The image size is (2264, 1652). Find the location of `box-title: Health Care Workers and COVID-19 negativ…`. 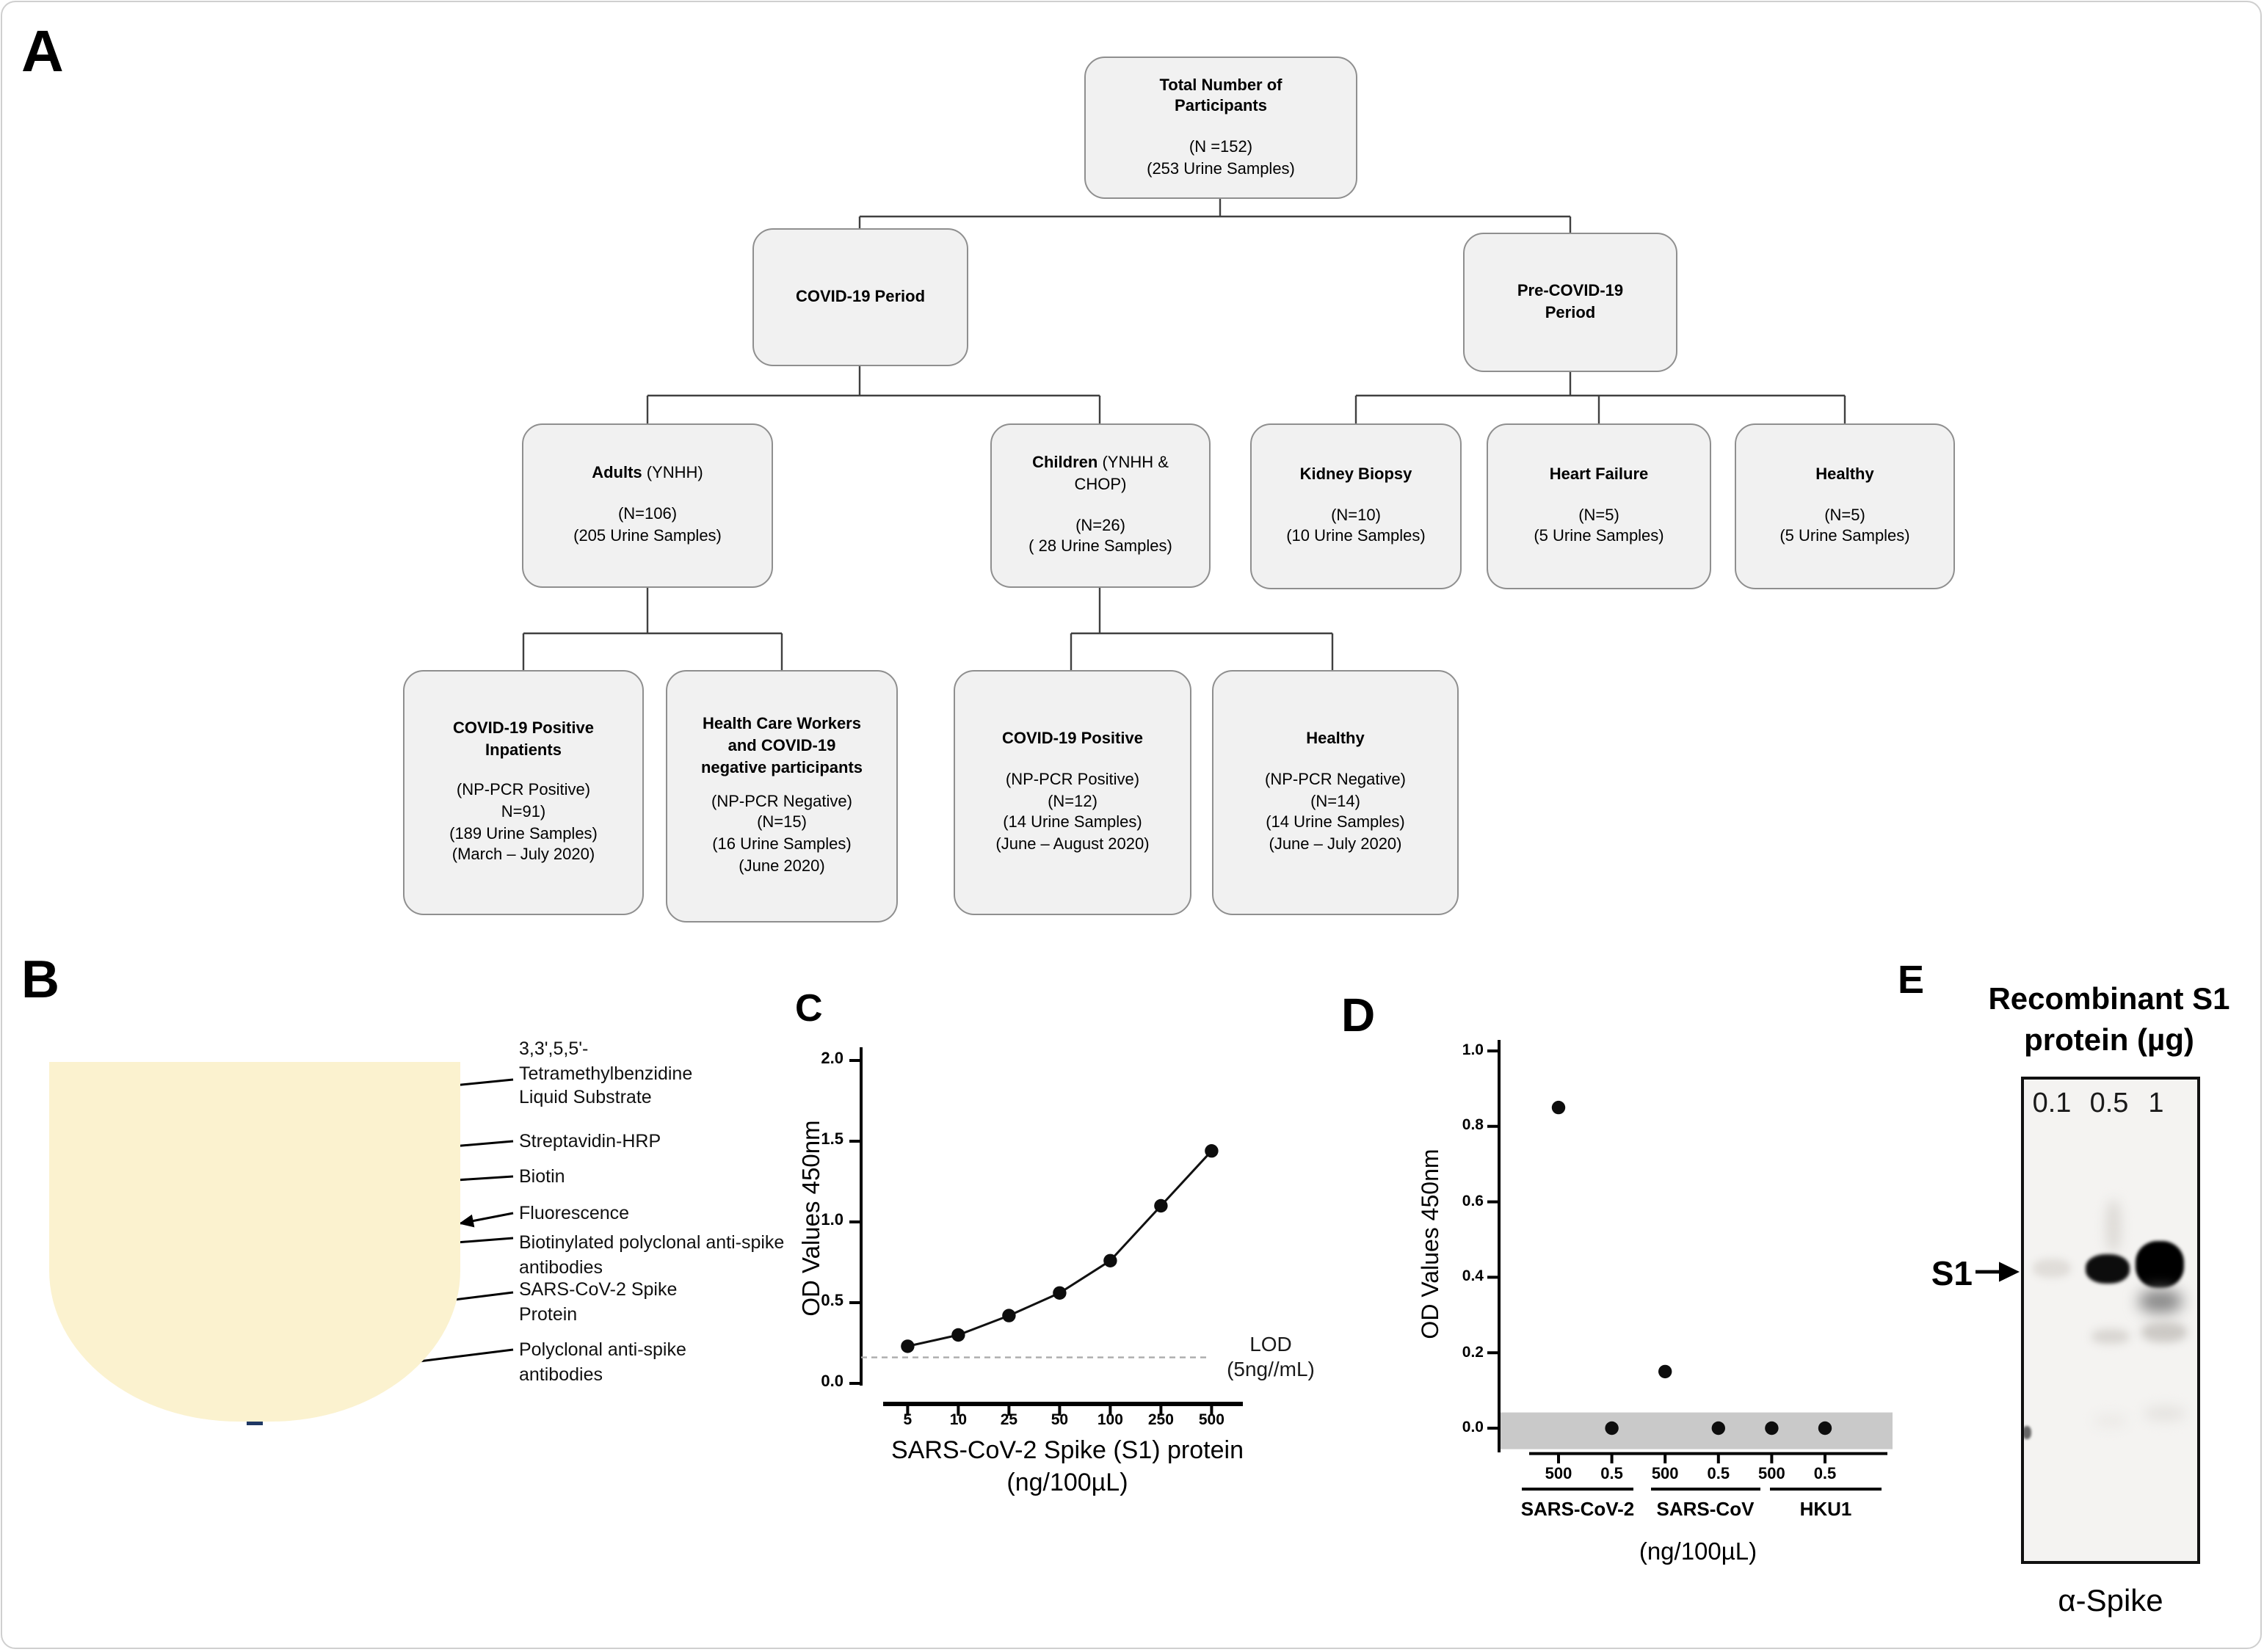

box-title: Health Care Workers and COVID-19 negativ… is located at coordinates (781, 746).